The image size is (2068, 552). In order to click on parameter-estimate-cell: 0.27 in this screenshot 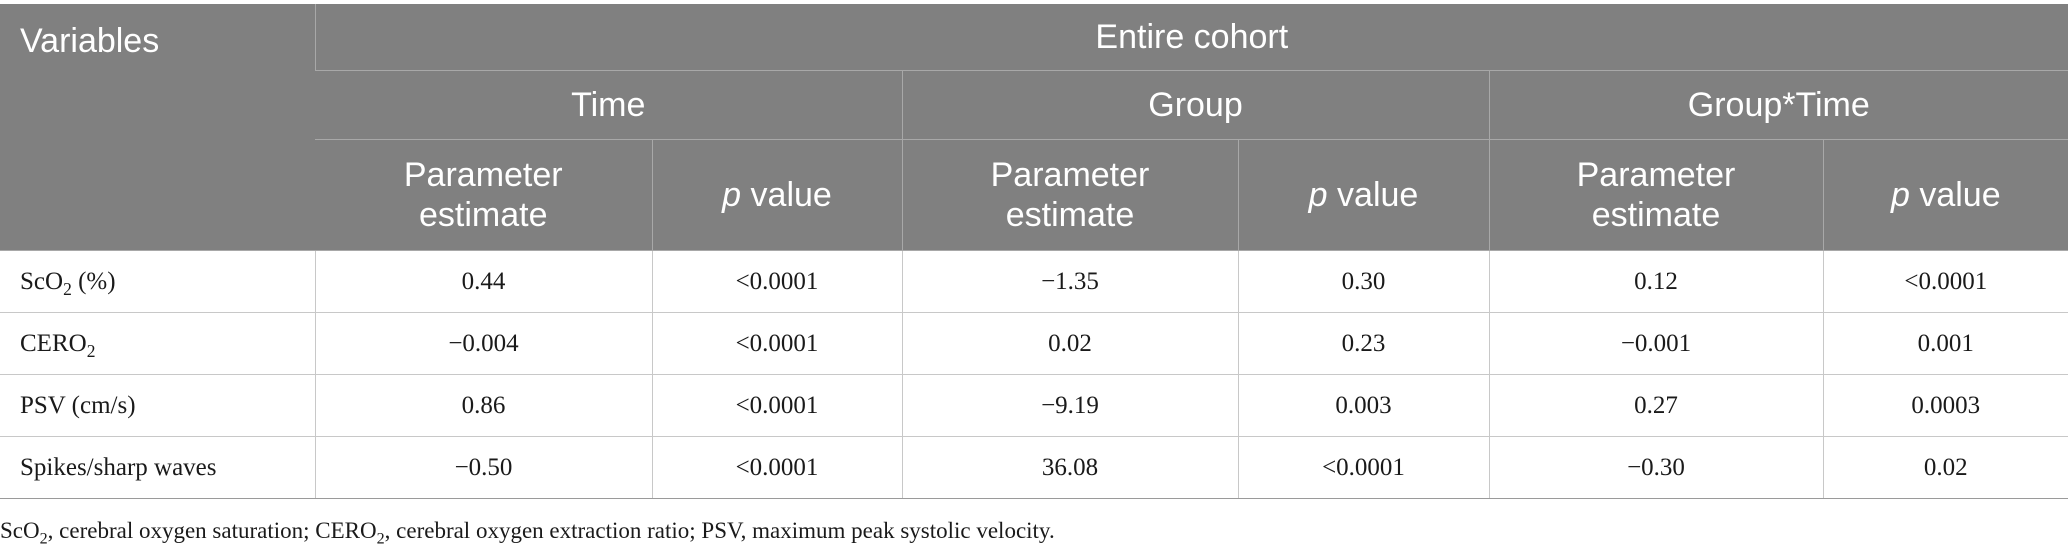, I will do `click(1655, 405)`.